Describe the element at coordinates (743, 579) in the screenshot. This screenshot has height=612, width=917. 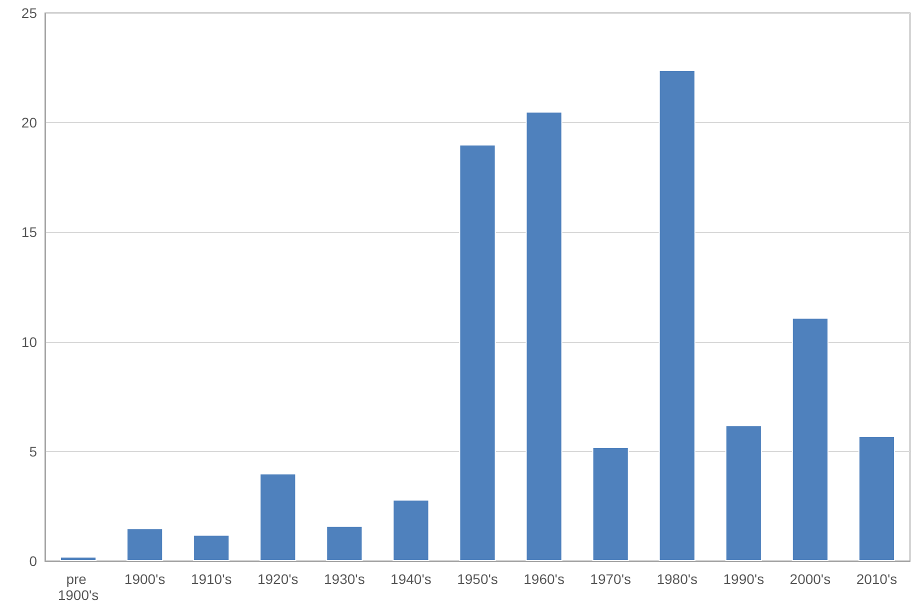
I see `x-tick-label: 1990's` at that location.